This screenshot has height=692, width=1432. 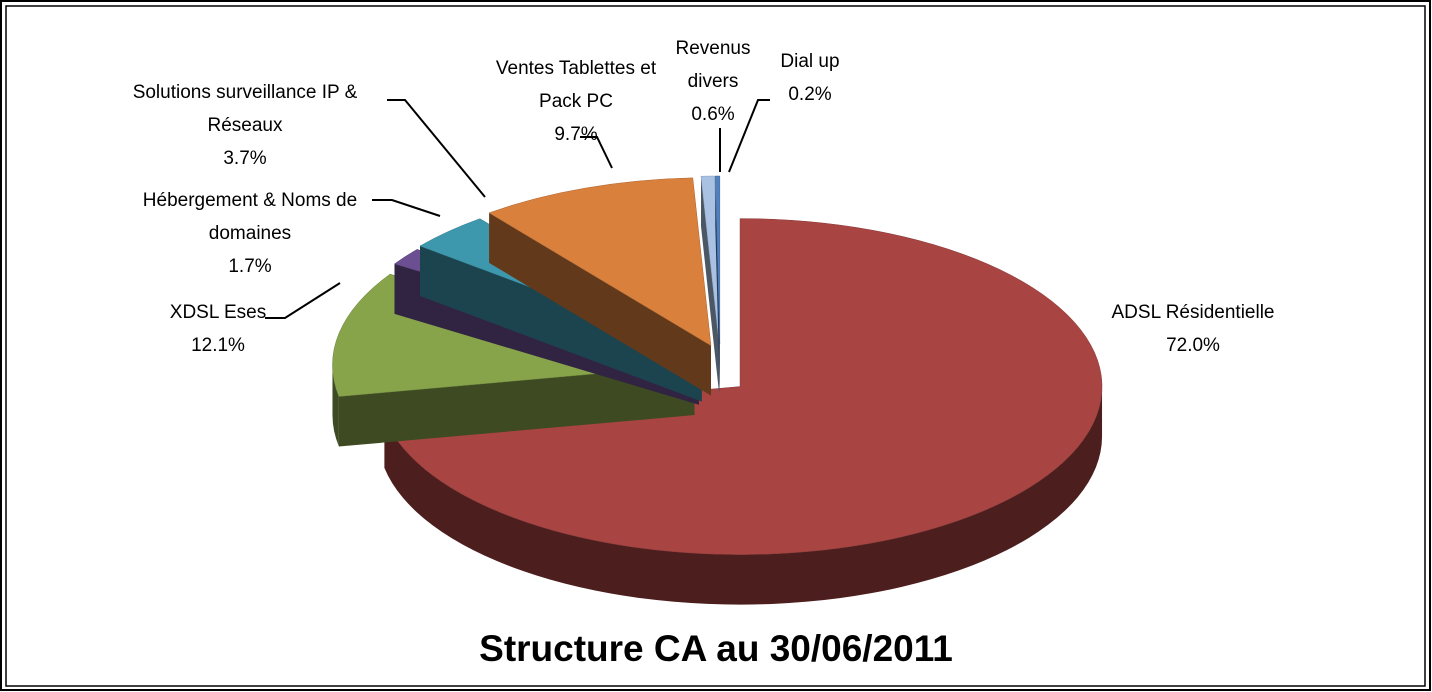 What do you see at coordinates (250, 217) in the screenshot?
I see `category-name: Hébergement & Noms de domaines` at bounding box center [250, 217].